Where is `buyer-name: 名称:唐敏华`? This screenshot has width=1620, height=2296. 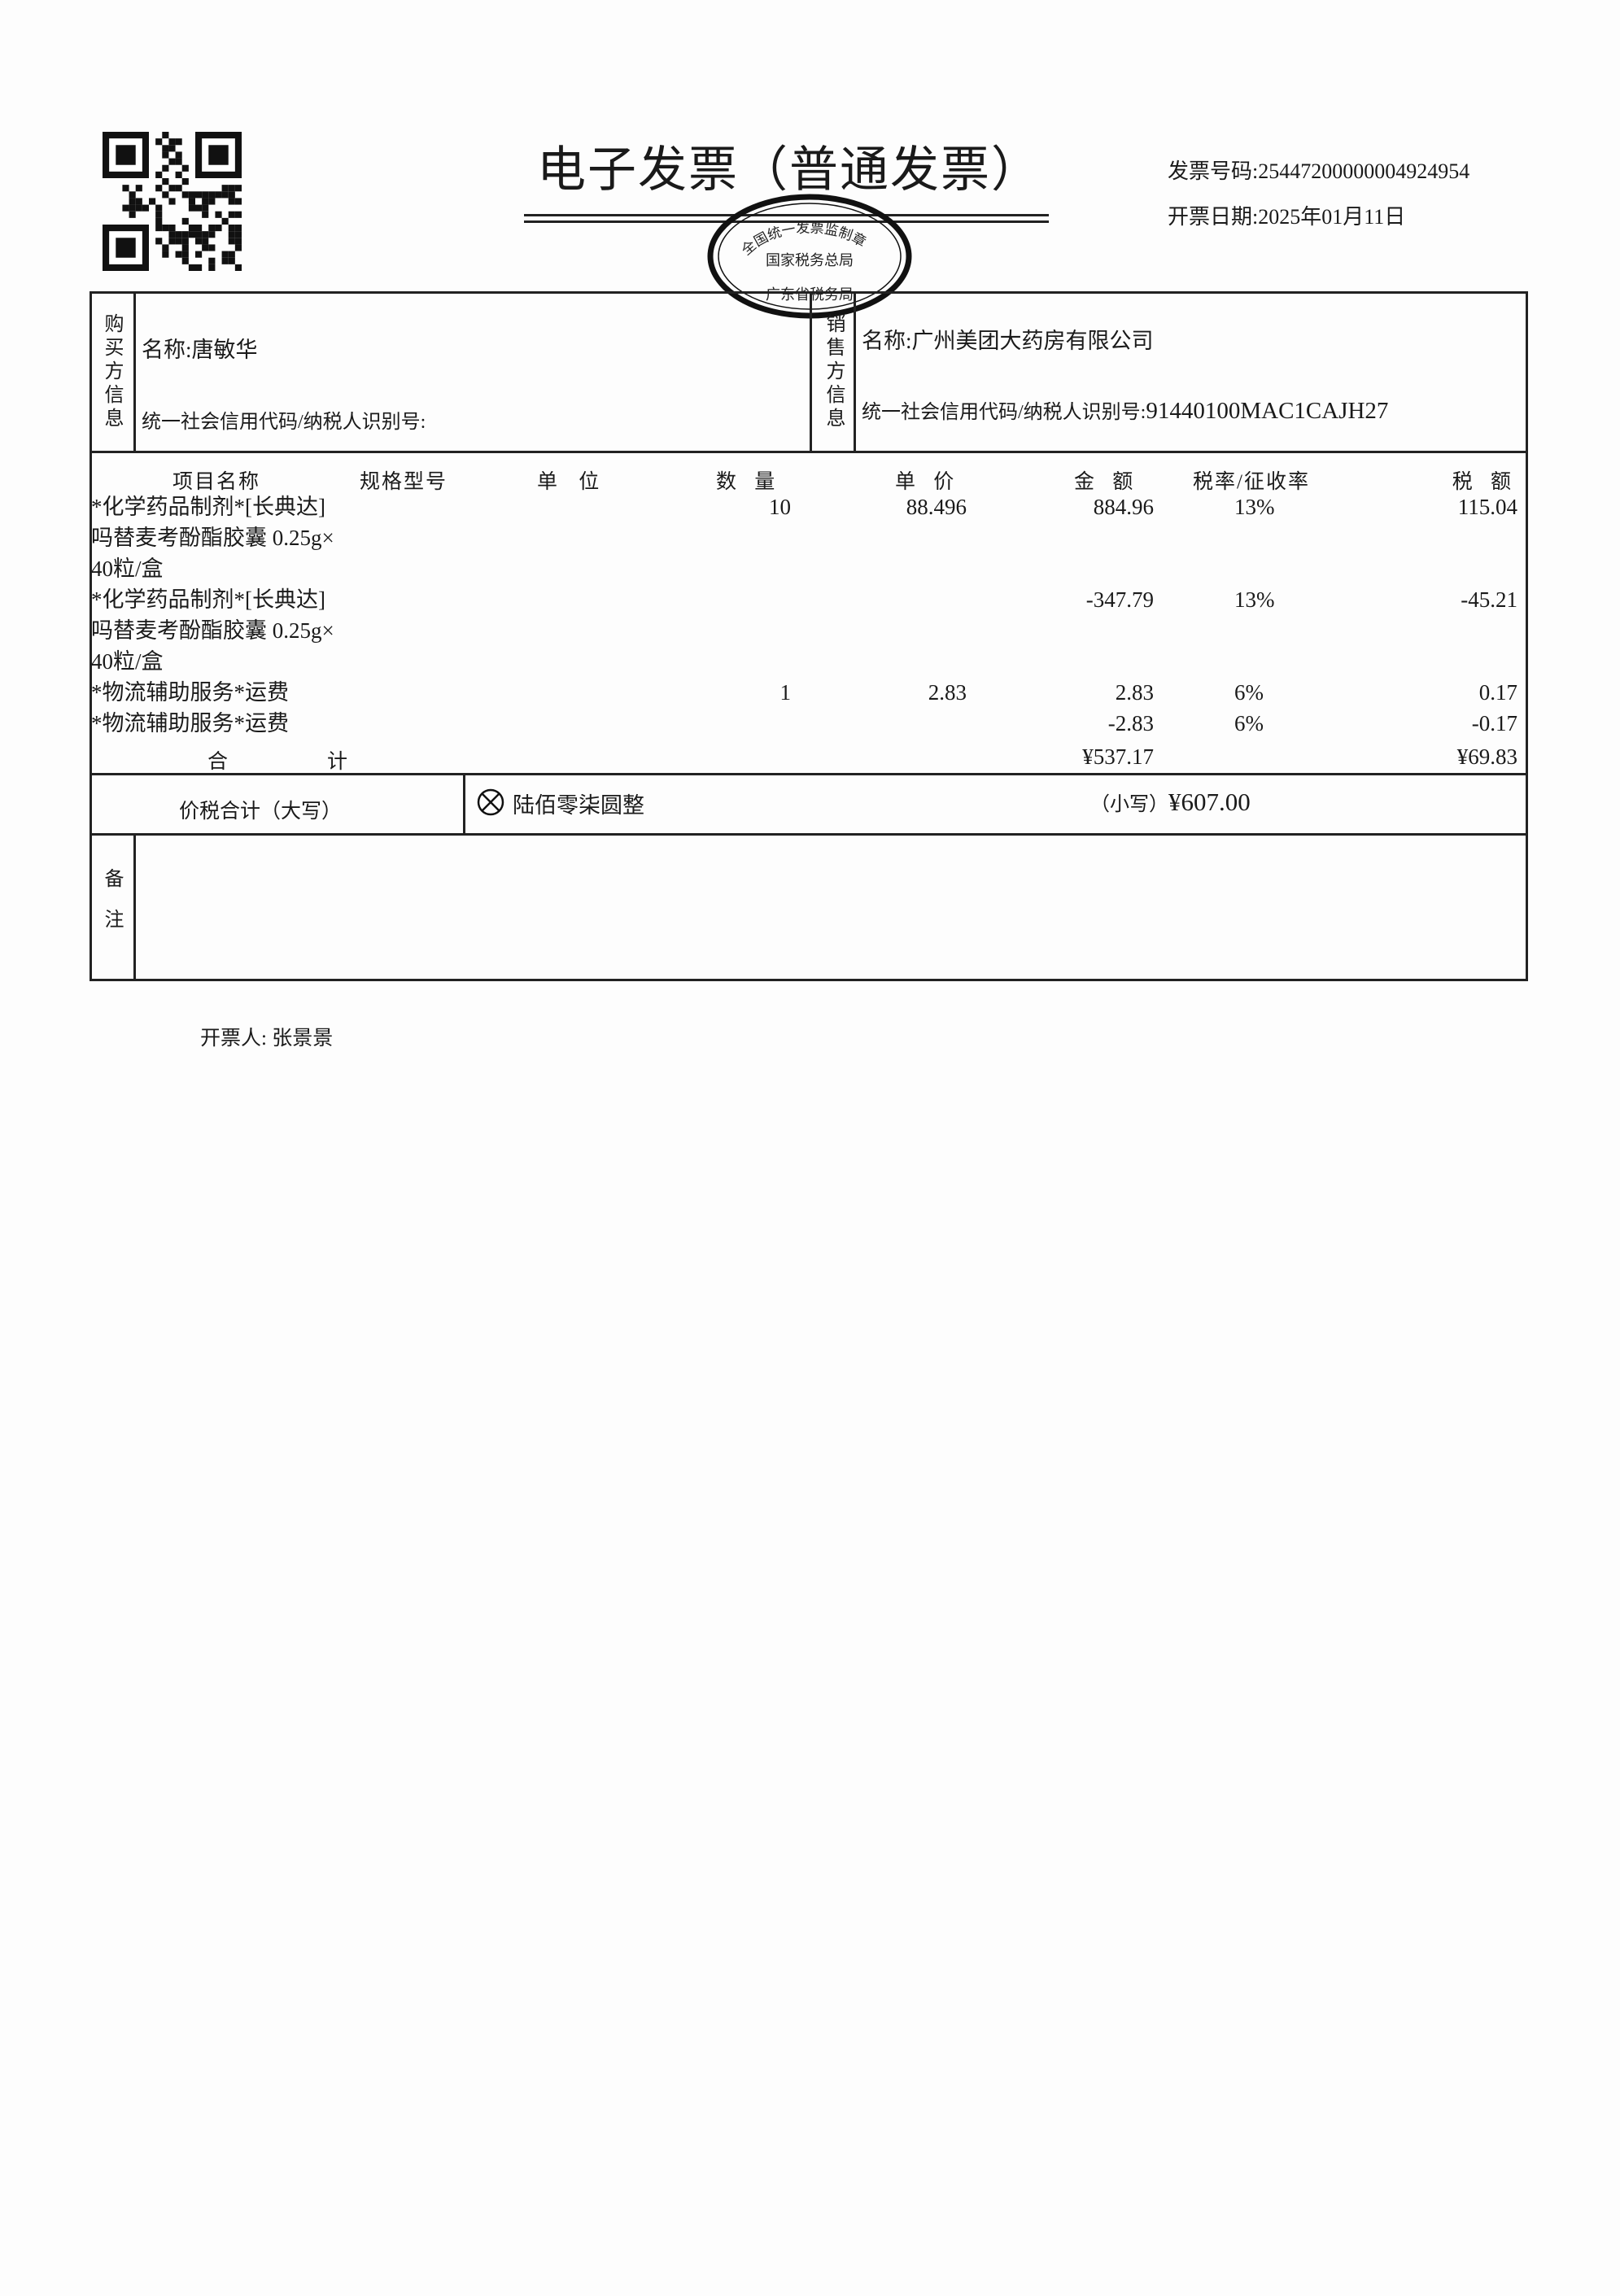 buyer-name: 名称:唐敏华 is located at coordinates (200, 348).